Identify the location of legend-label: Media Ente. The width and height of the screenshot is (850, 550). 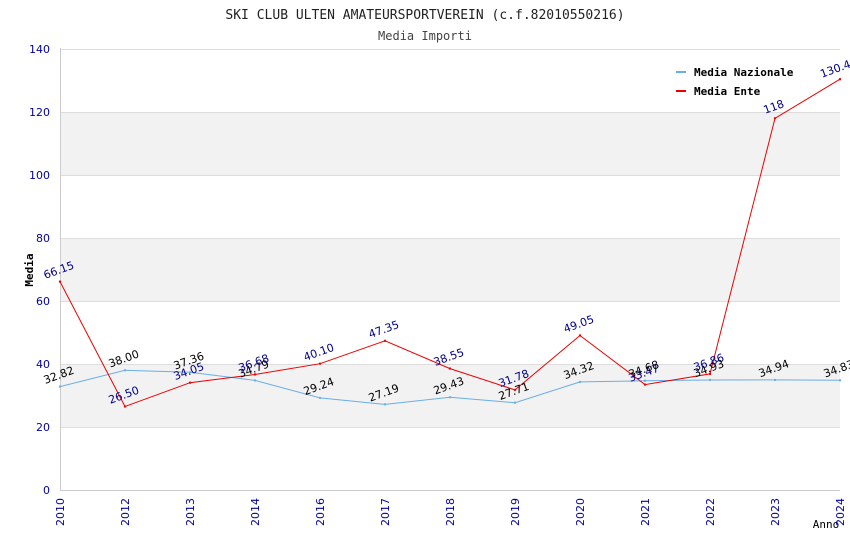
(727, 91).